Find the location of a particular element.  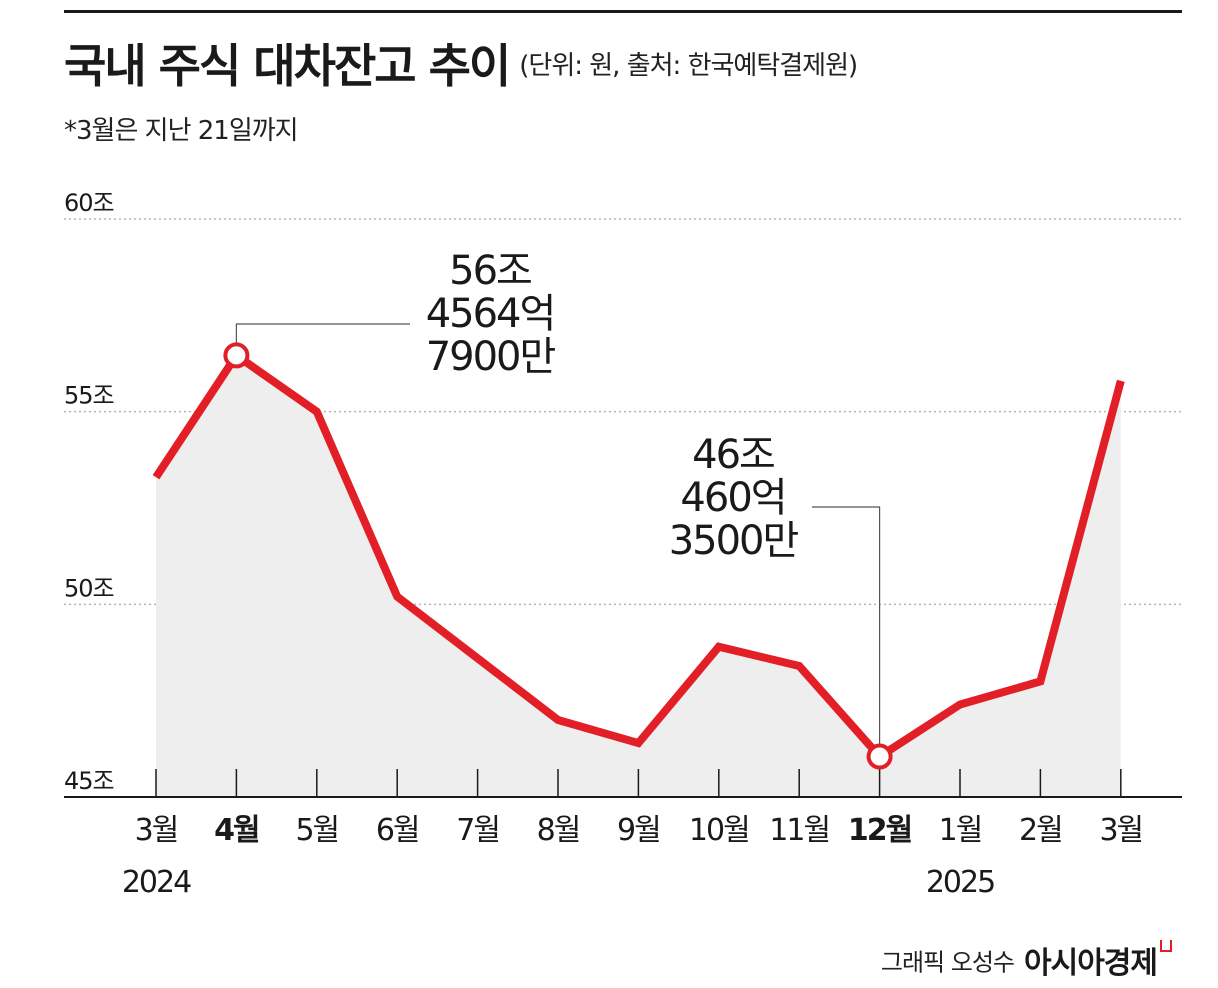

footnote: *3월은 지난 21일까지 is located at coordinates (181, 131).